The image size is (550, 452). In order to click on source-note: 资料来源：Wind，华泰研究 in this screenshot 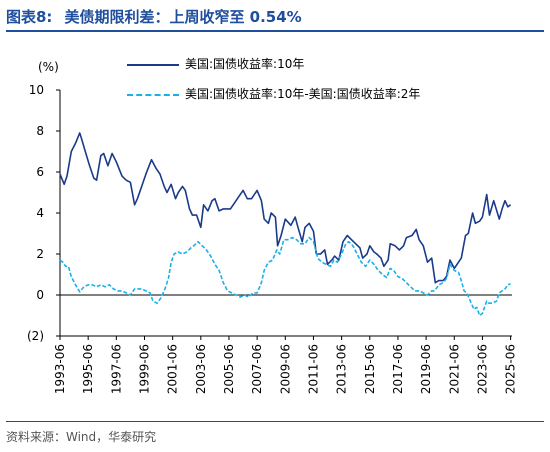, I will do `click(81, 437)`.